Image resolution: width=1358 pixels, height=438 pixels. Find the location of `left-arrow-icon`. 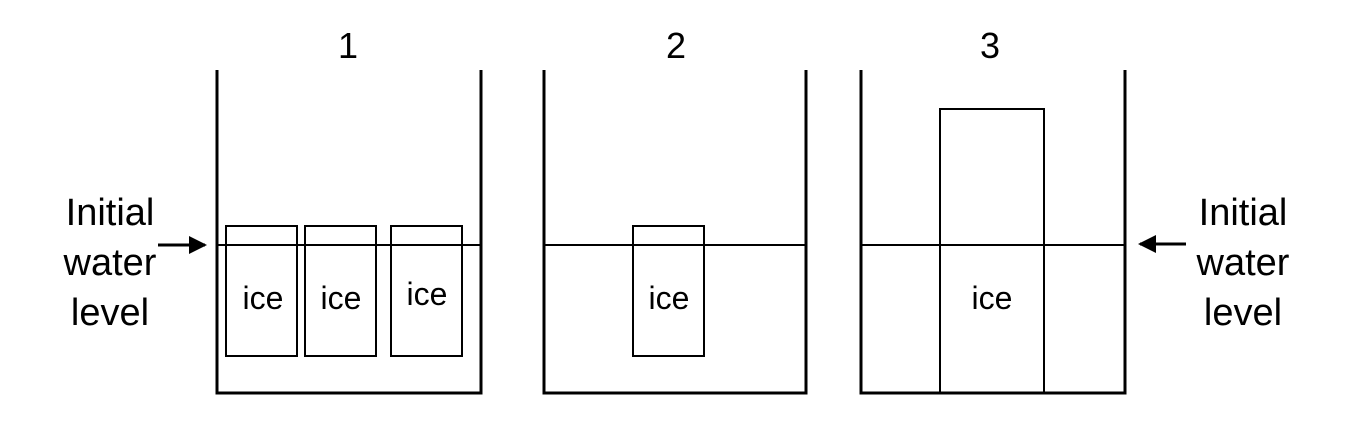

left-arrow-icon is located at coordinates (198, 245).